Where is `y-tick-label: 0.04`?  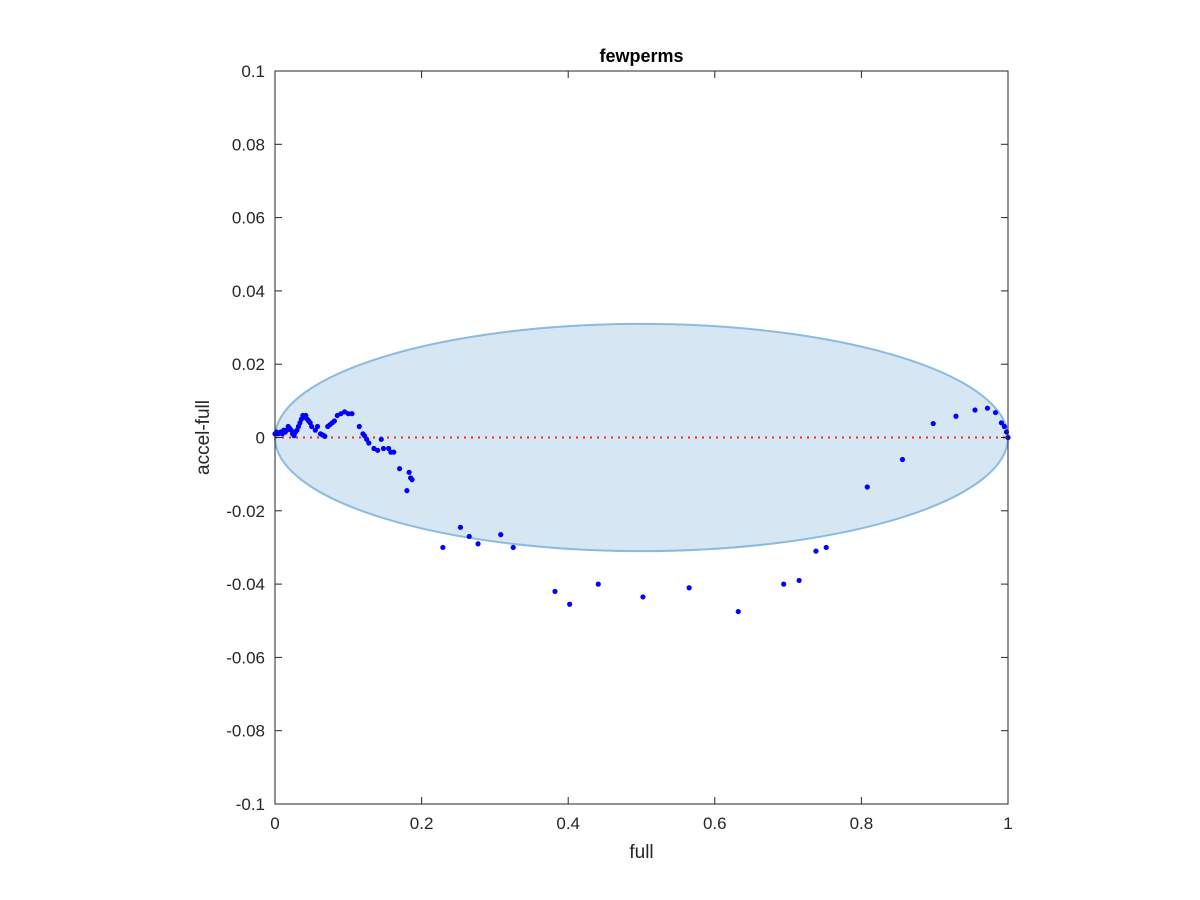
y-tick-label: 0.04 is located at coordinates (248, 291).